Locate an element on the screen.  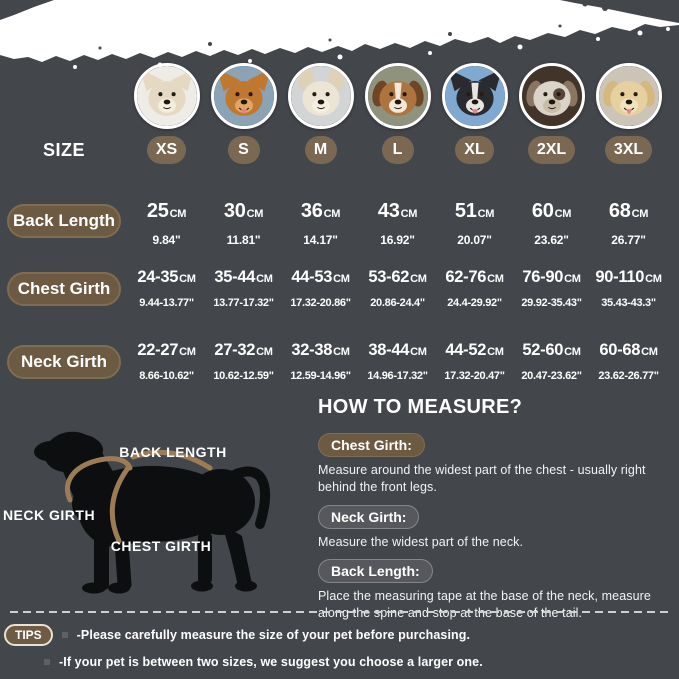
size-badge-cell: S is located at coordinates (243, 150).